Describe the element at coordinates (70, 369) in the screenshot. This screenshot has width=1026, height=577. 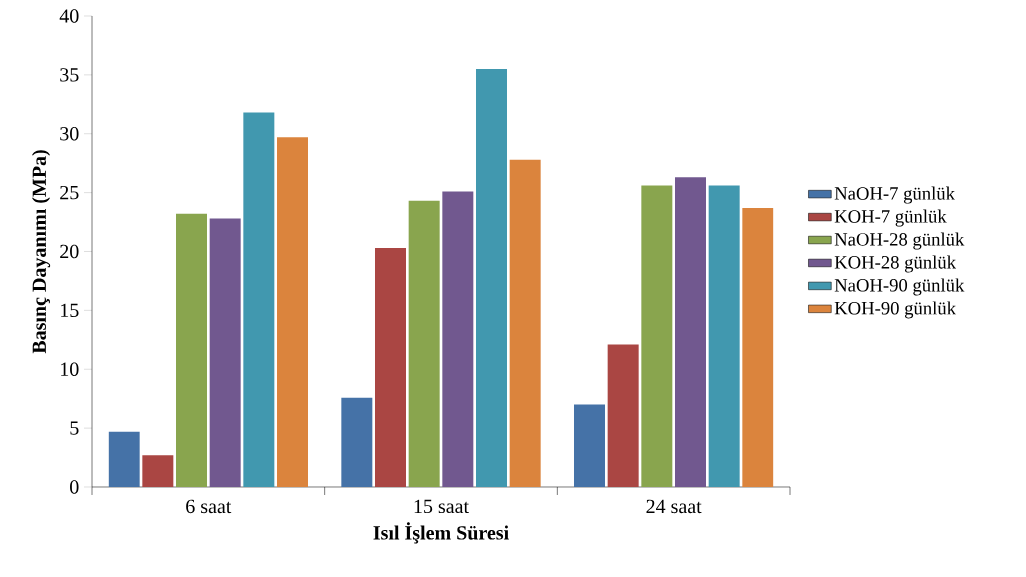
I see `y-tick-label: 10` at that location.